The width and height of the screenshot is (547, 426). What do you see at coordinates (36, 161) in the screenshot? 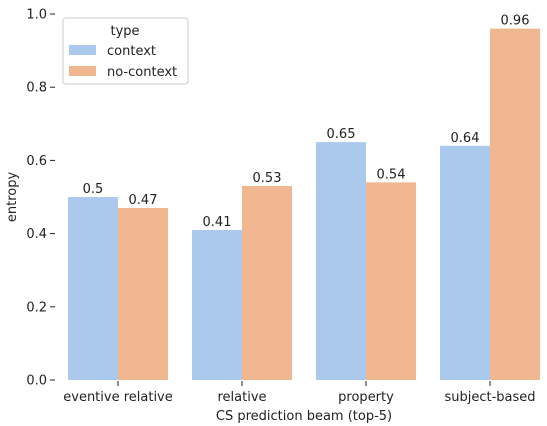
I see `y-tick-label: 0.6` at bounding box center [36, 161].